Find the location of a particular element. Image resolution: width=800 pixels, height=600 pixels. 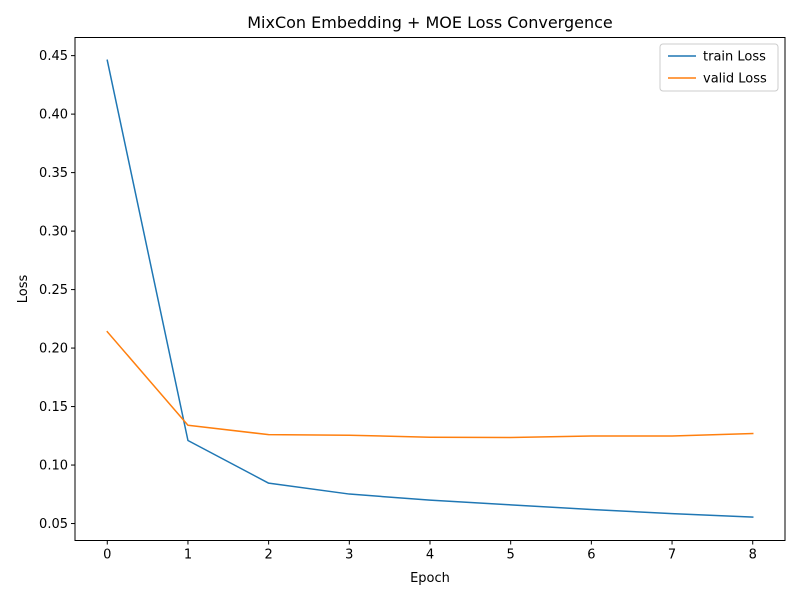

x-tick-label: 4 is located at coordinates (430, 555).